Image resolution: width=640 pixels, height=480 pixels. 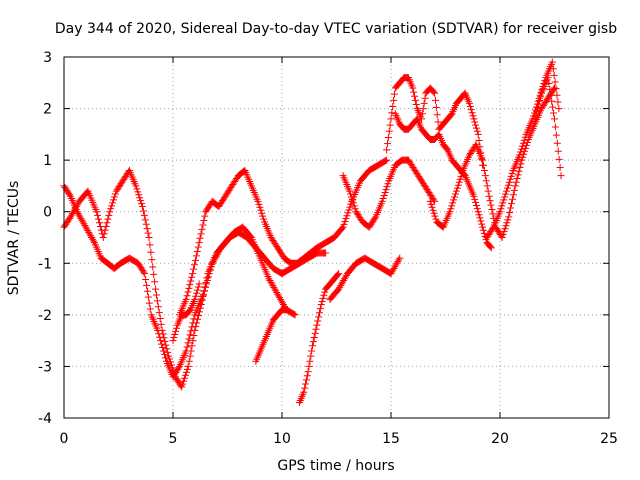 I want to click on y-tick-label: -1, so click(x=45, y=264).